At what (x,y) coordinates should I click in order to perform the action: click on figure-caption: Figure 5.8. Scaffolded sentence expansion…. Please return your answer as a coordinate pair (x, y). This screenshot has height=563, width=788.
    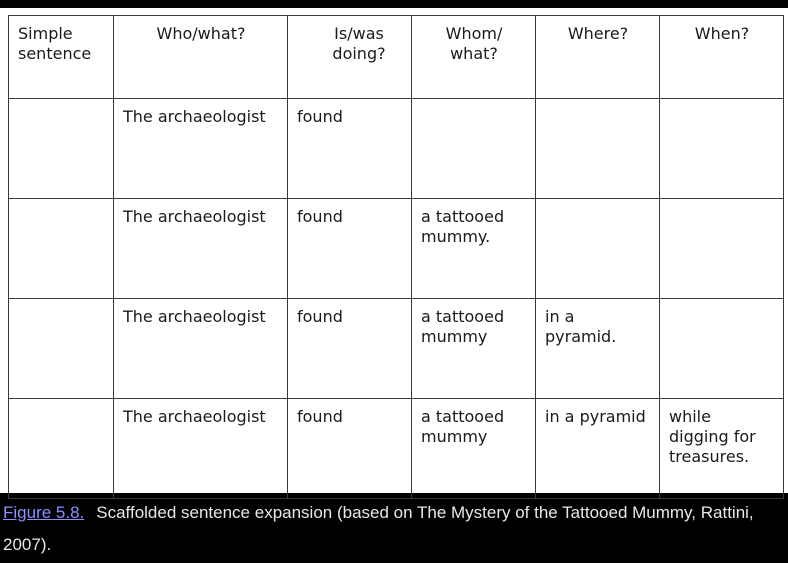
    Looking at the image, I should click on (394, 529).